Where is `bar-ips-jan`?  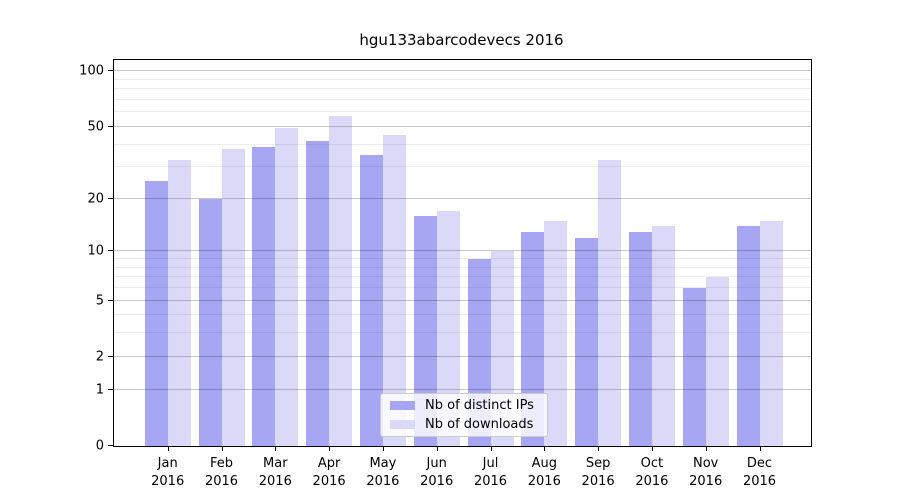
bar-ips-jan is located at coordinates (156, 313).